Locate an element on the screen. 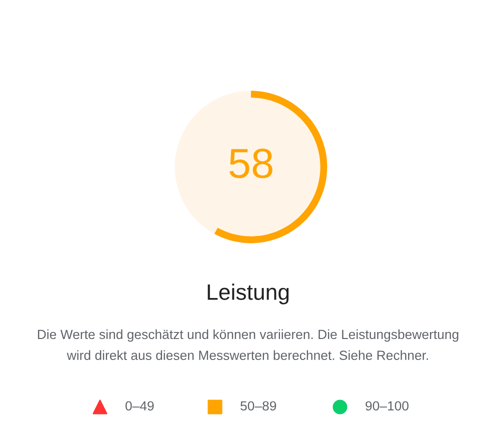  data-label: 58 is located at coordinates (250, 163).